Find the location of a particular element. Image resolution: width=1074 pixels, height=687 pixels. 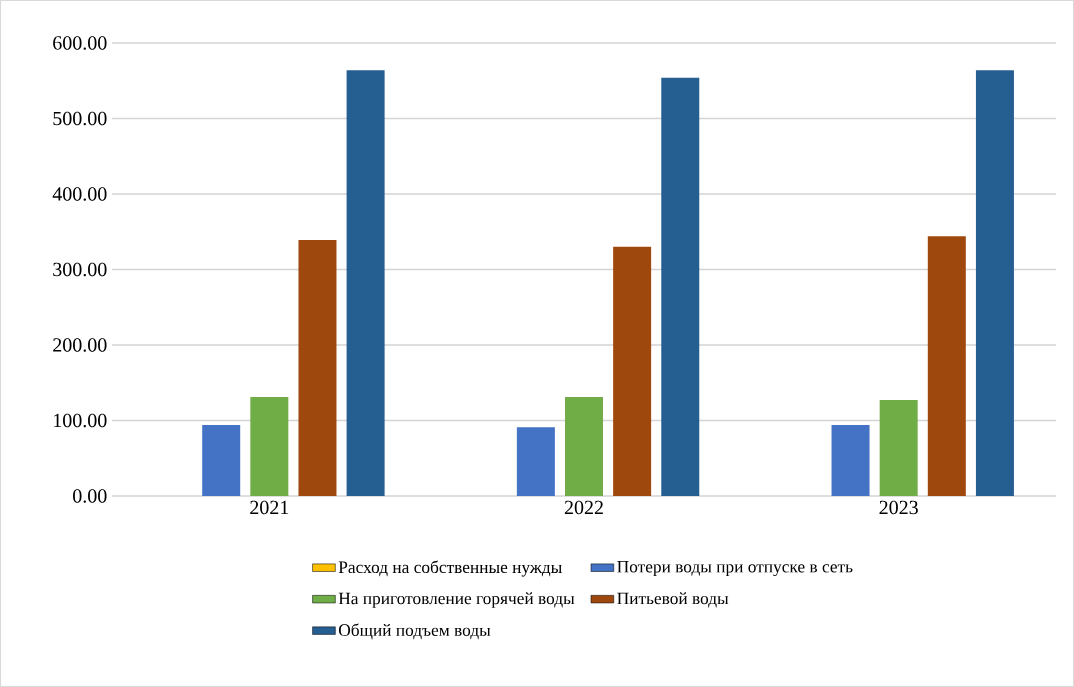

legend-label: Общий подъем воды is located at coordinates (414, 631).